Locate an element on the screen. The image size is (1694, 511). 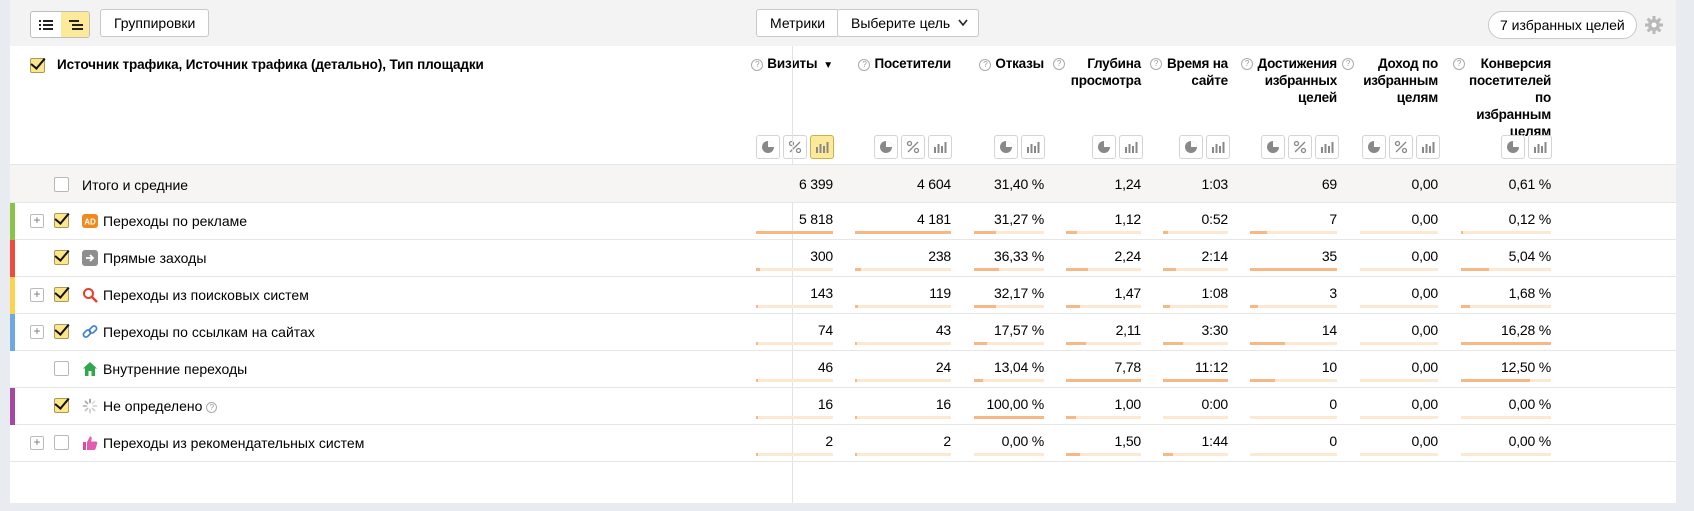
list-view-button is located at coordinates (45, 24).